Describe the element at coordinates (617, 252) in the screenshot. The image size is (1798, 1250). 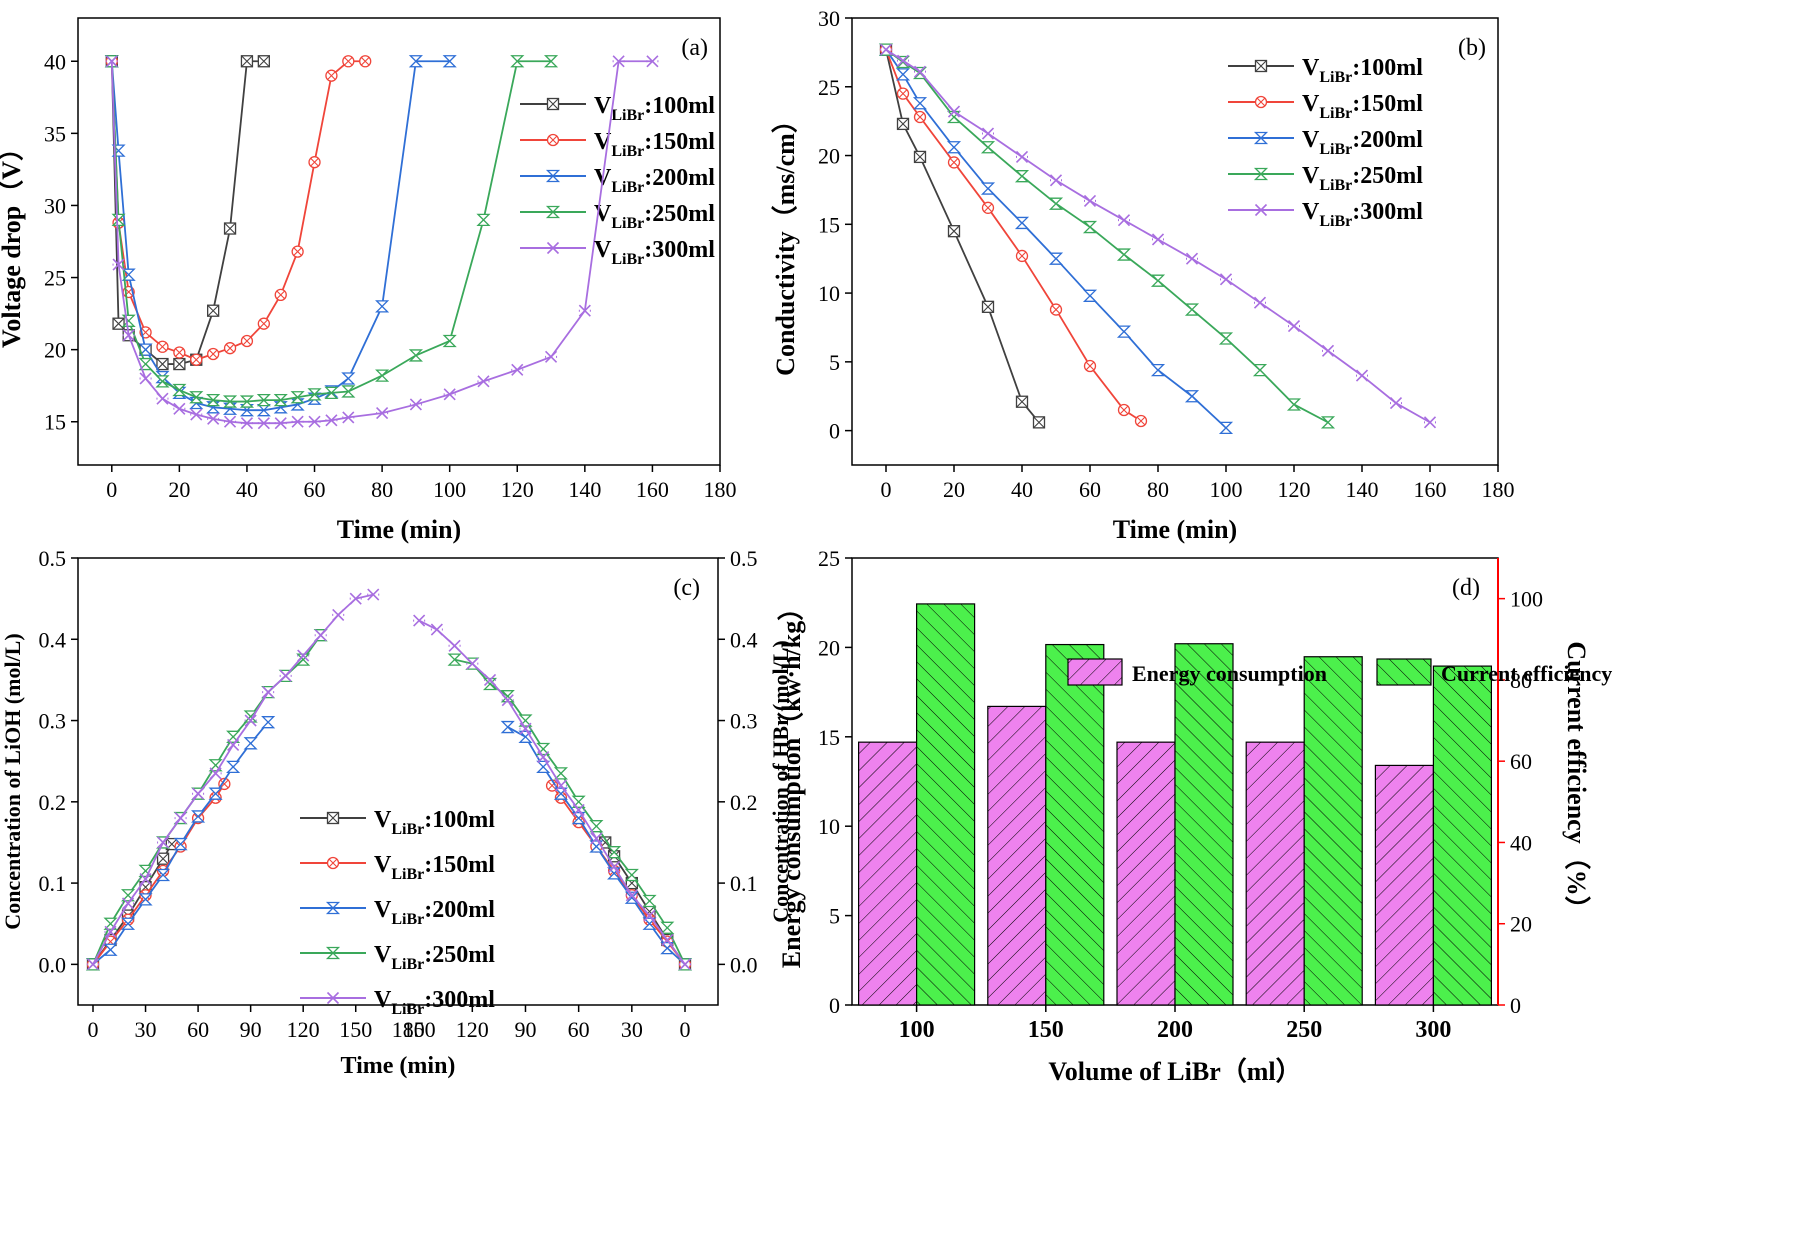
I see `legend-entry: VLiBr:300ml` at that location.